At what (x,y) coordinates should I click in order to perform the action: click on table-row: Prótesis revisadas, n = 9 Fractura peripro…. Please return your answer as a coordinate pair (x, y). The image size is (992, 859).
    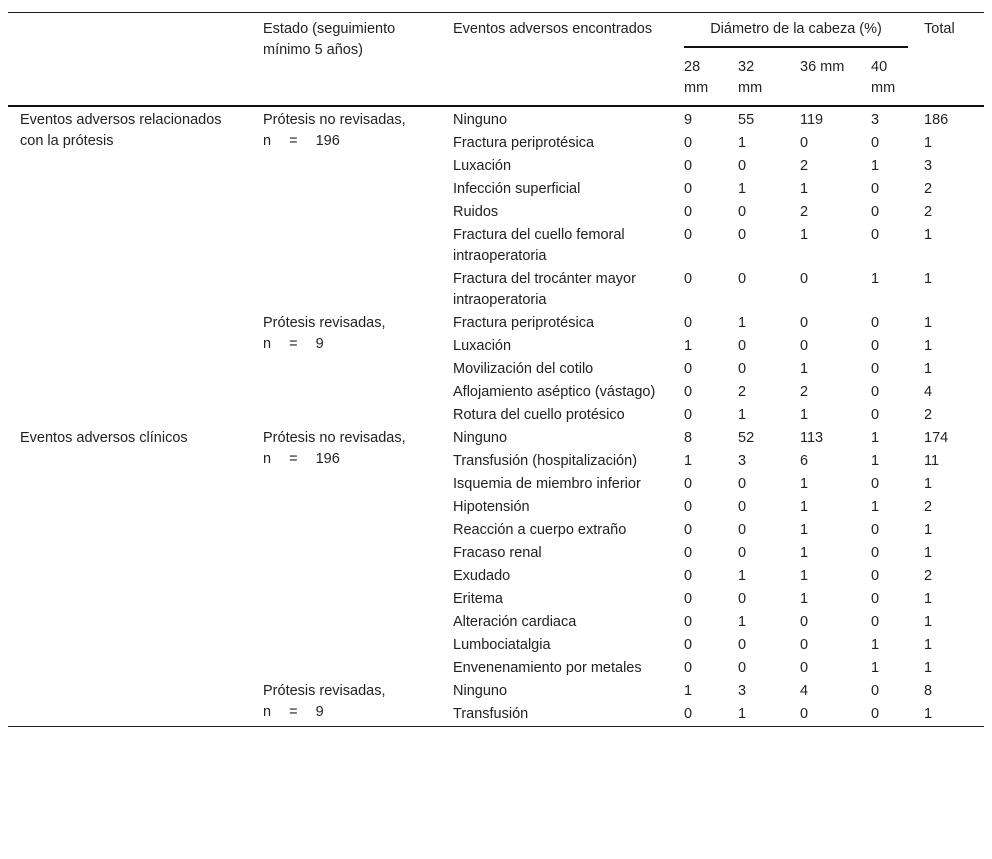
    Looking at the image, I should click on (496, 332).